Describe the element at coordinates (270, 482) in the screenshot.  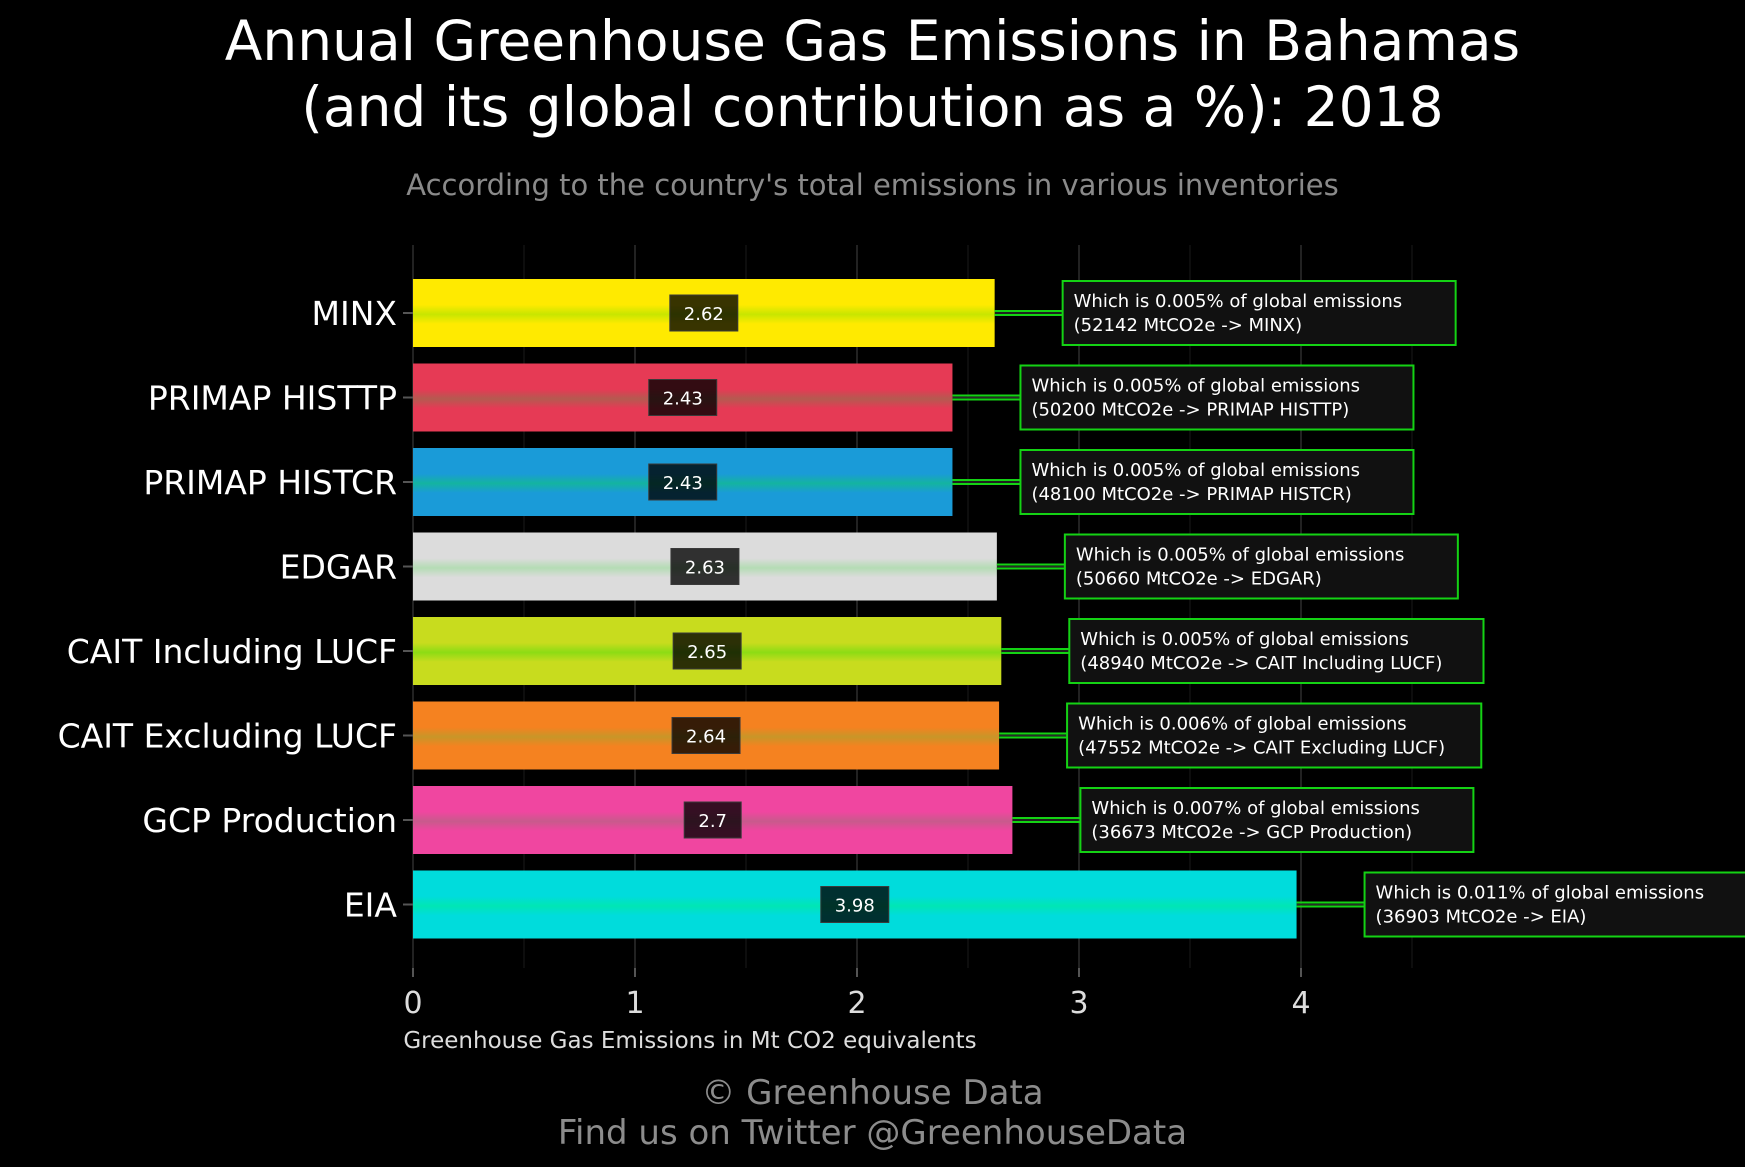
I see `category-label: PRIMAP HISTCR` at that location.